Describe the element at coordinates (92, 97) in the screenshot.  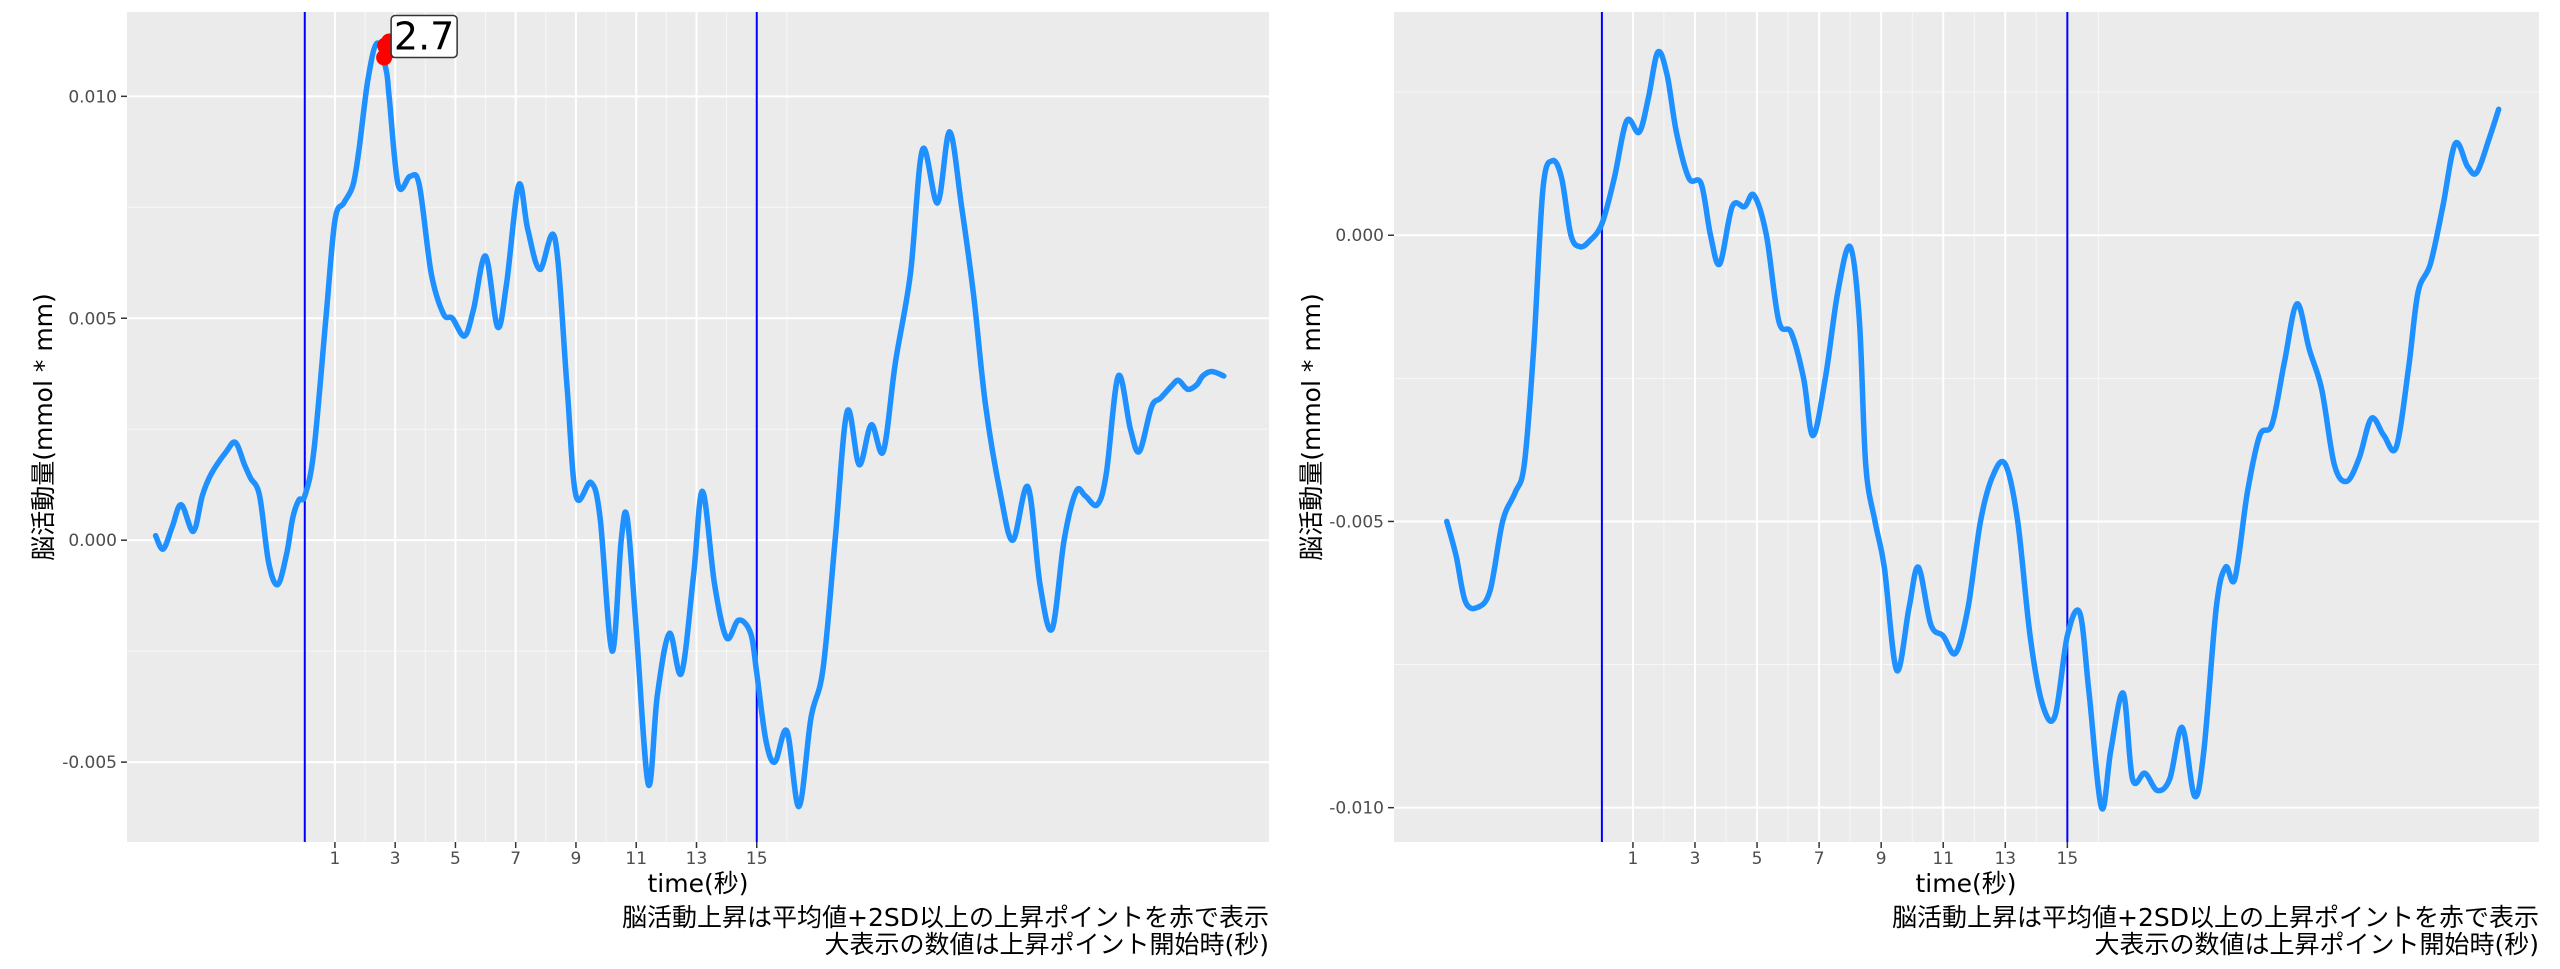
I see `y-tick-label: 0.010` at that location.